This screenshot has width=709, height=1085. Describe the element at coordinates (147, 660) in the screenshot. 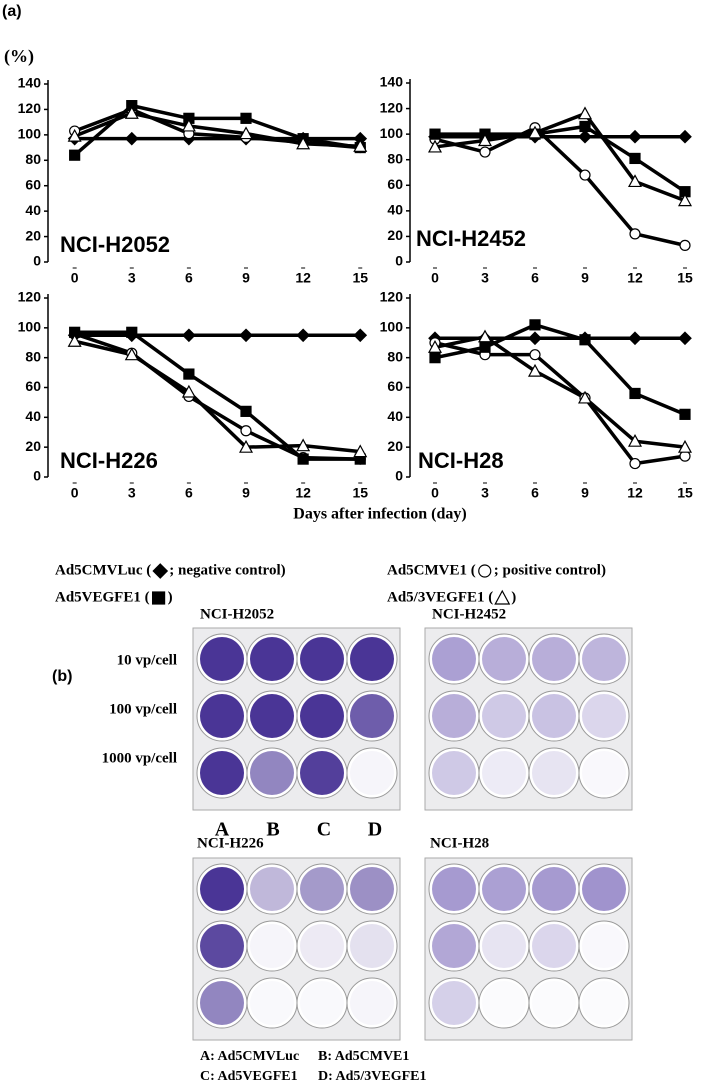

I see `row-label: 10 vp/cell` at that location.